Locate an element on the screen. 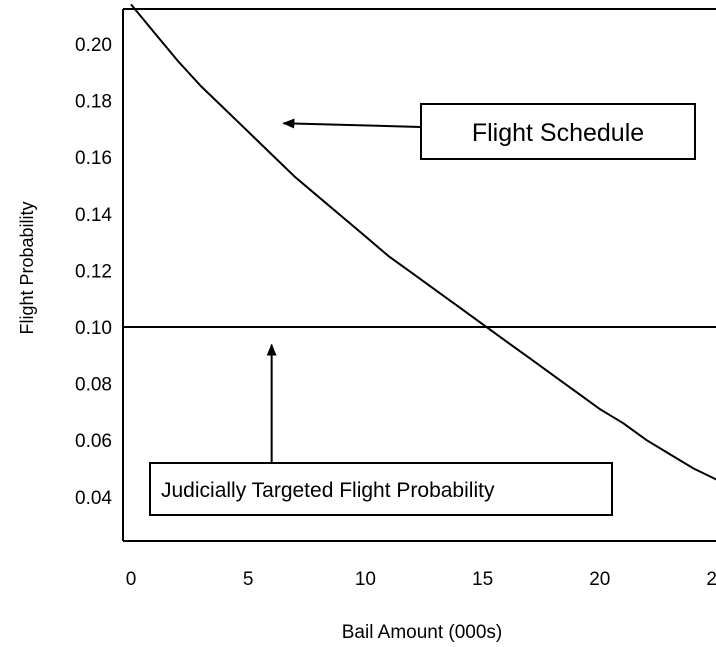 The image size is (716, 647). flight-schedule-label: Flight Schedule is located at coordinates (558, 133).